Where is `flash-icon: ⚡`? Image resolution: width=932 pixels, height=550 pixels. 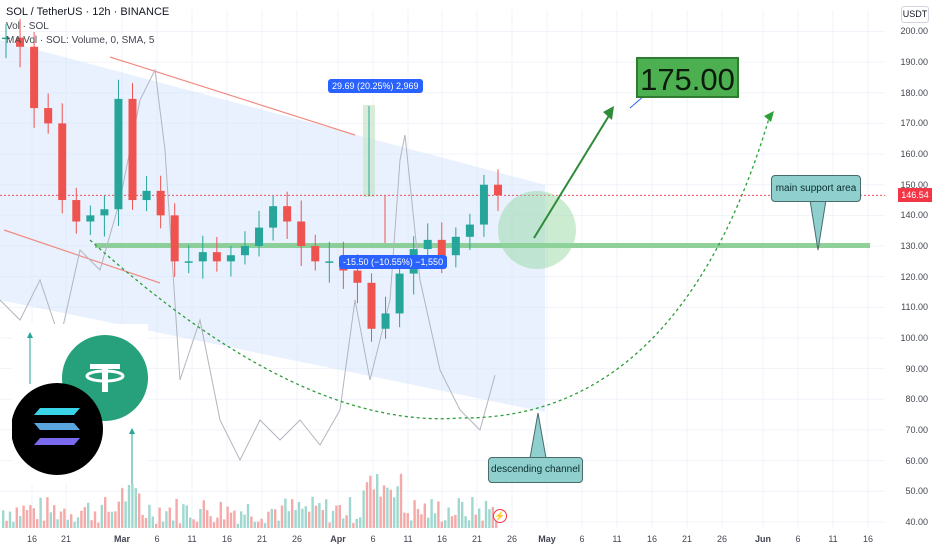
flash-icon: ⚡ is located at coordinates (500, 516).